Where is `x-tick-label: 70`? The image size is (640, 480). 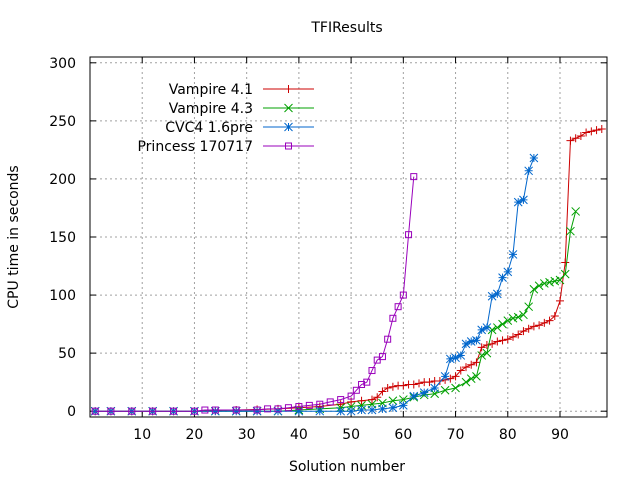 x-tick-label: 70 is located at coordinates (456, 435).